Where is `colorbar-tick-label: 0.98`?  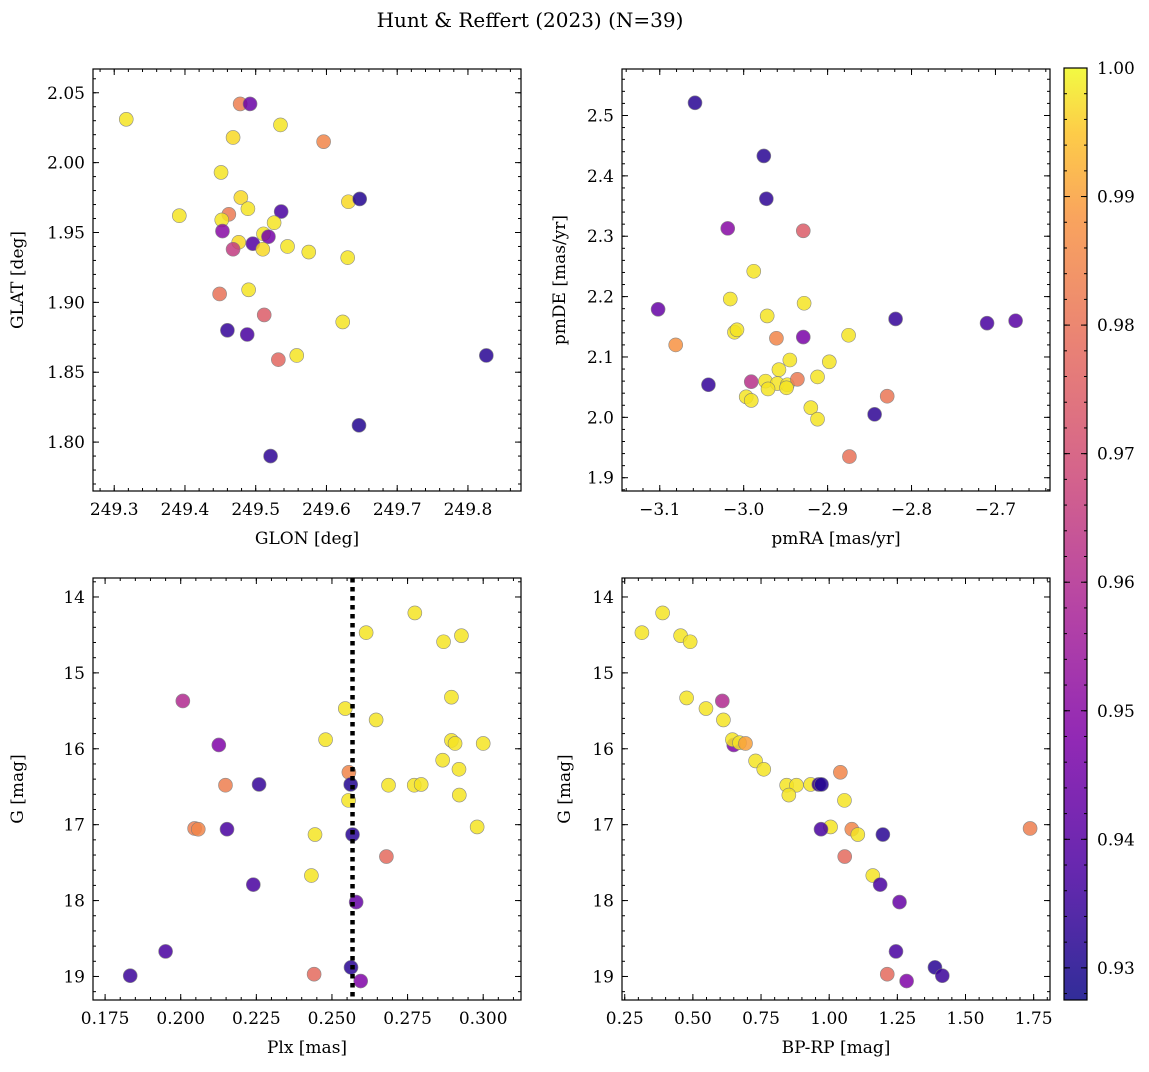 colorbar-tick-label: 0.98 is located at coordinates (1116, 326).